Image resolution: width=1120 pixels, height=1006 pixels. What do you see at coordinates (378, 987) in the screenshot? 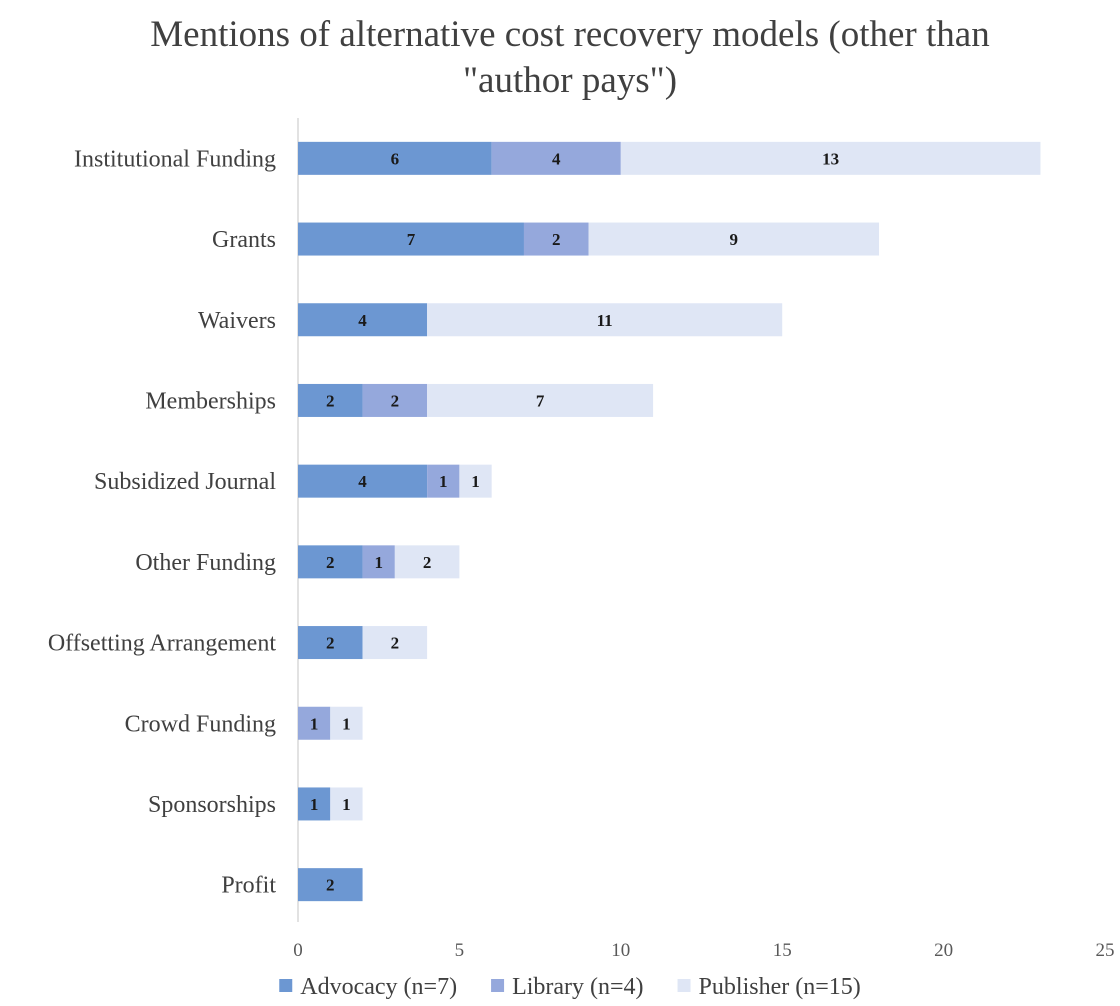
I see `legend-label: Advocacy (n=7)` at bounding box center [378, 987].